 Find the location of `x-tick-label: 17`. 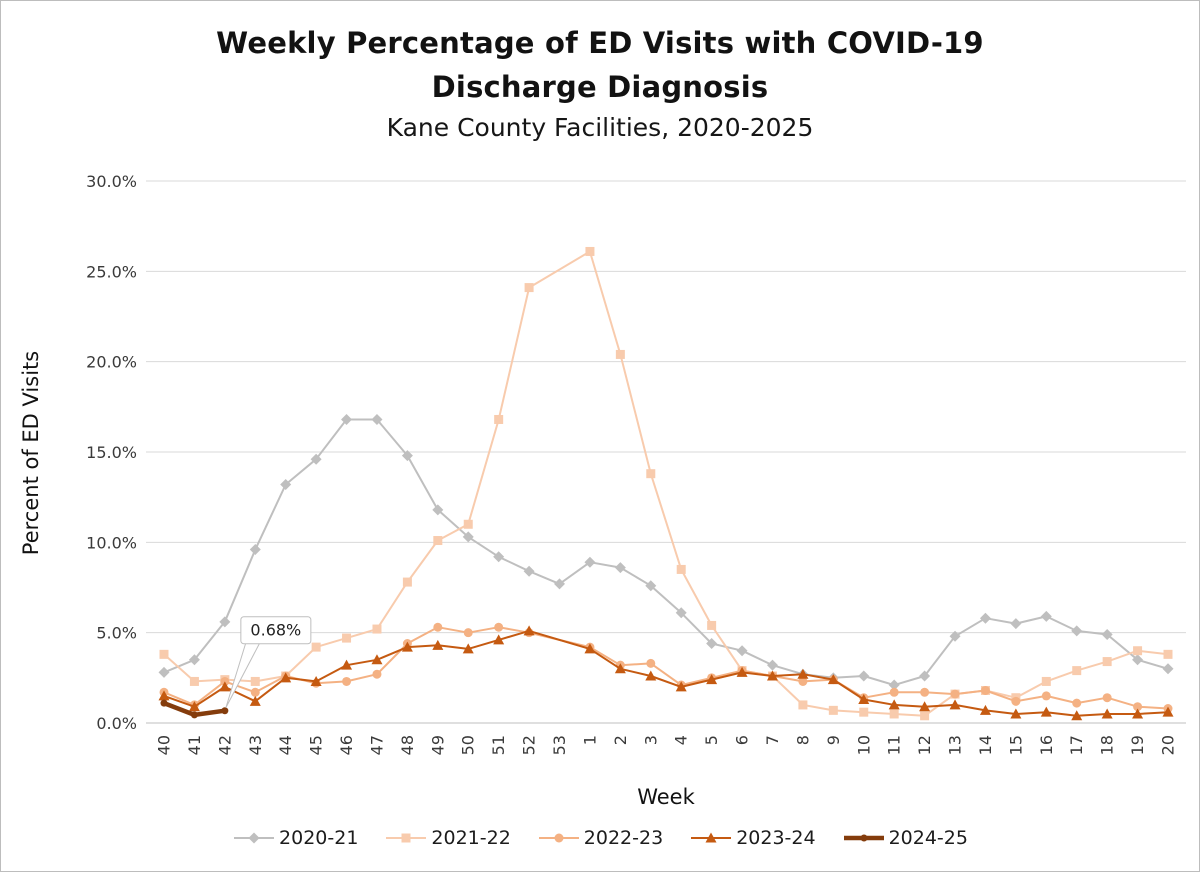

x-tick-label: 17 is located at coordinates (1076, 745).